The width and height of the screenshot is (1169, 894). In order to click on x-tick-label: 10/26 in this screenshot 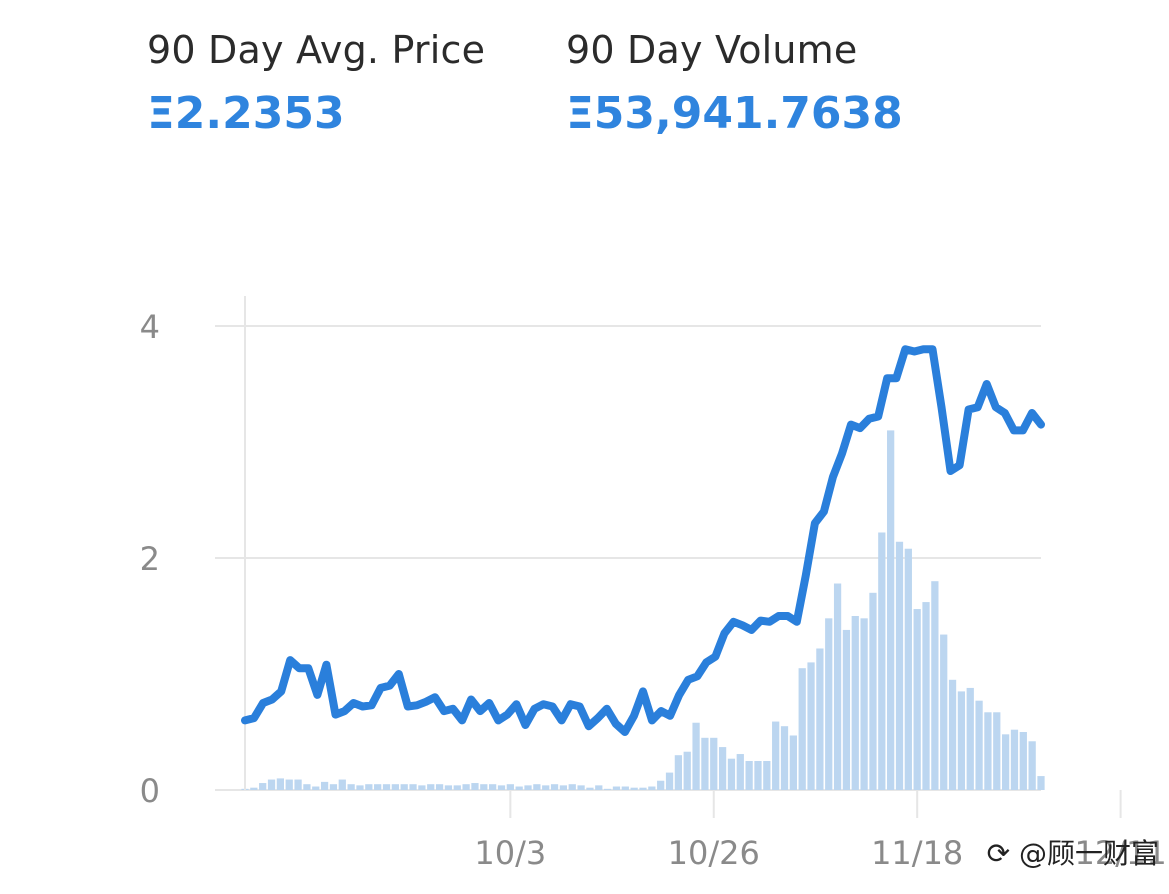, I will do `click(714, 853)`.